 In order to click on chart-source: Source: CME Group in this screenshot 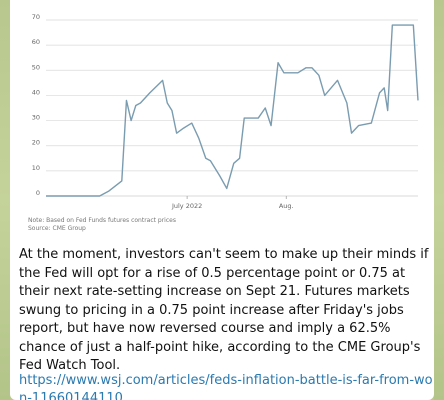, I will do `click(57, 228)`.